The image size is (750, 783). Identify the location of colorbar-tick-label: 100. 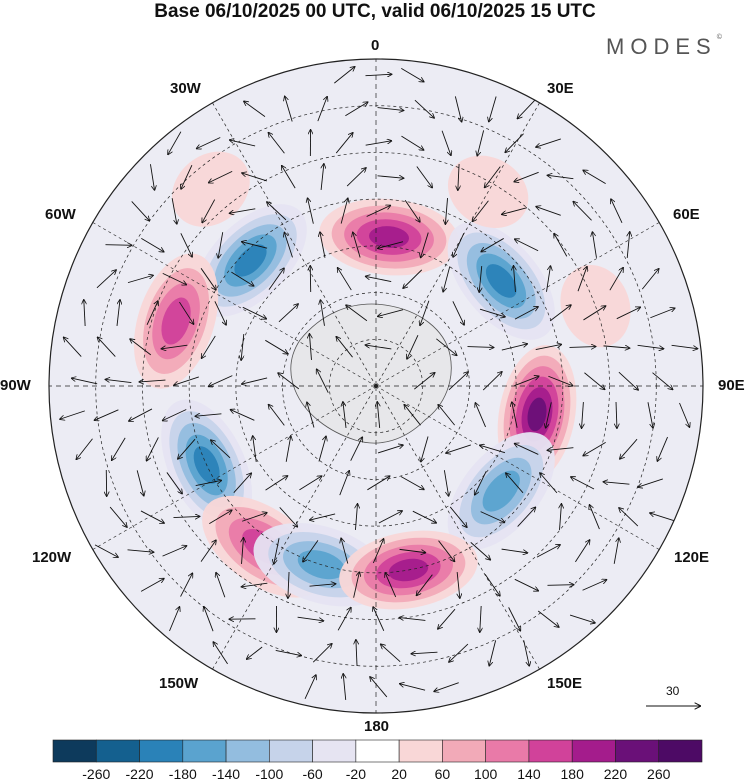
(485, 774).